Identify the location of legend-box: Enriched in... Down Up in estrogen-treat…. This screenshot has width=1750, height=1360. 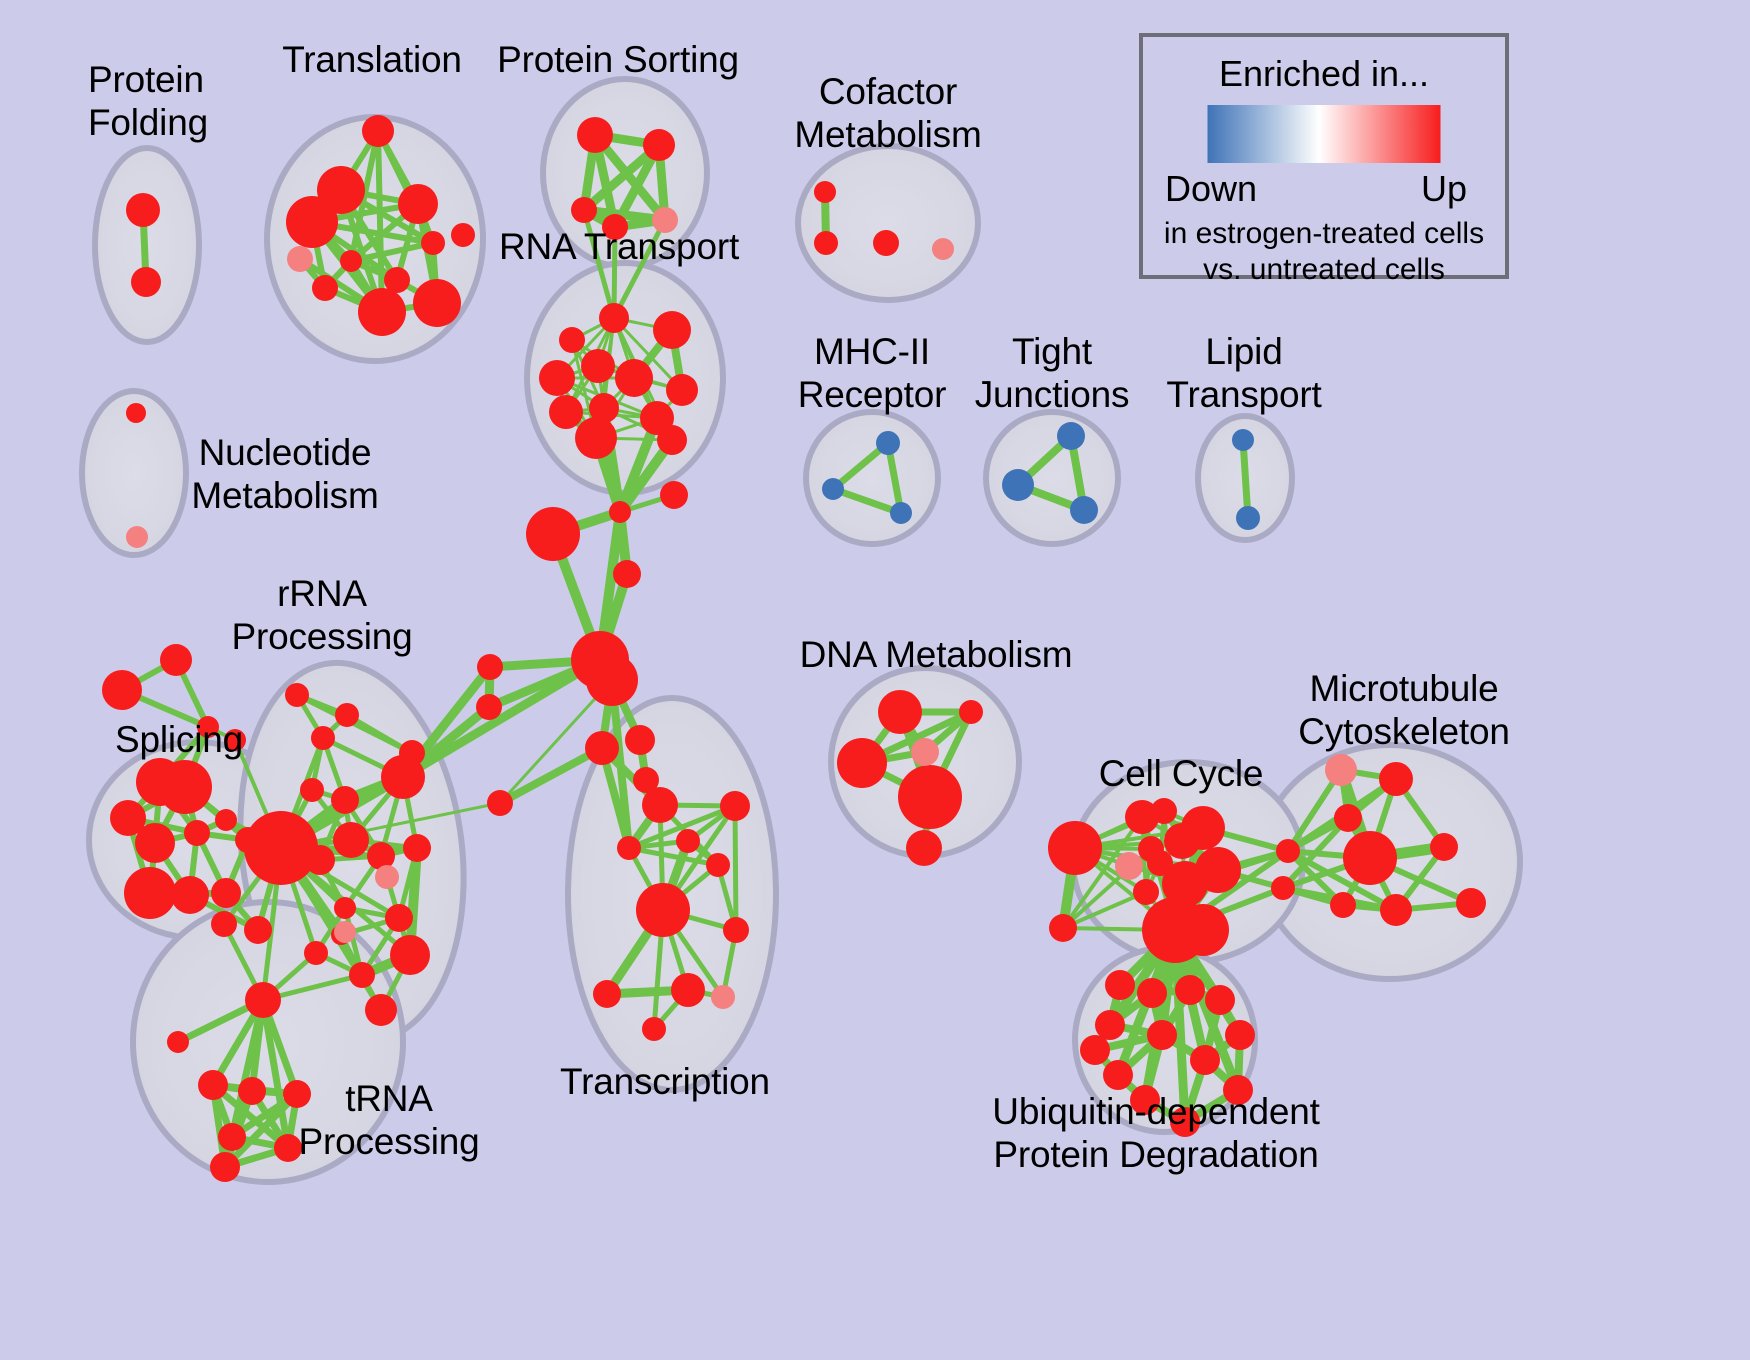
(1324, 159).